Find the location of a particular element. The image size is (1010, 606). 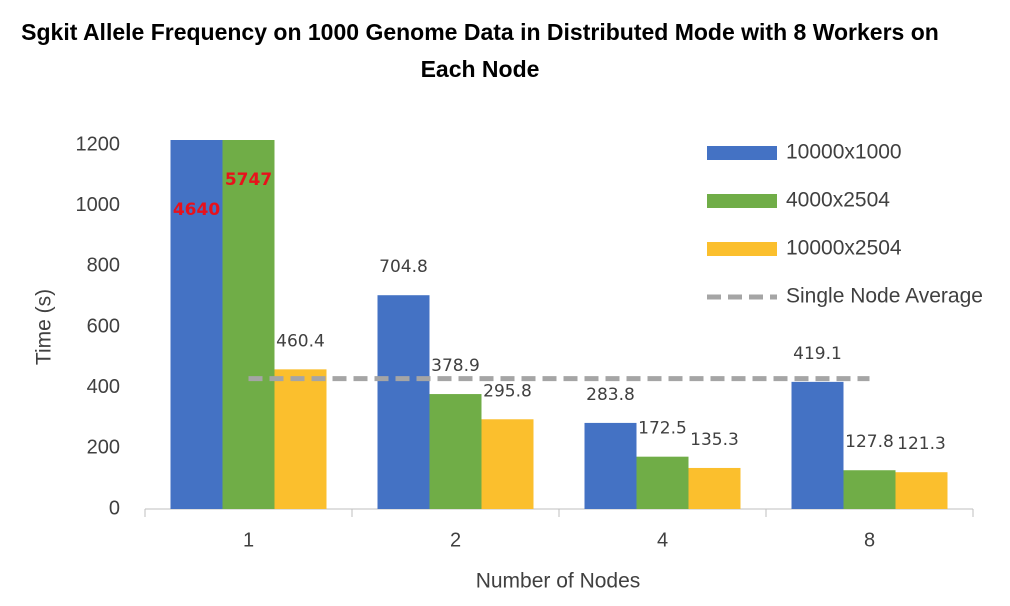

y-tick-label: 400 is located at coordinates (103, 387).